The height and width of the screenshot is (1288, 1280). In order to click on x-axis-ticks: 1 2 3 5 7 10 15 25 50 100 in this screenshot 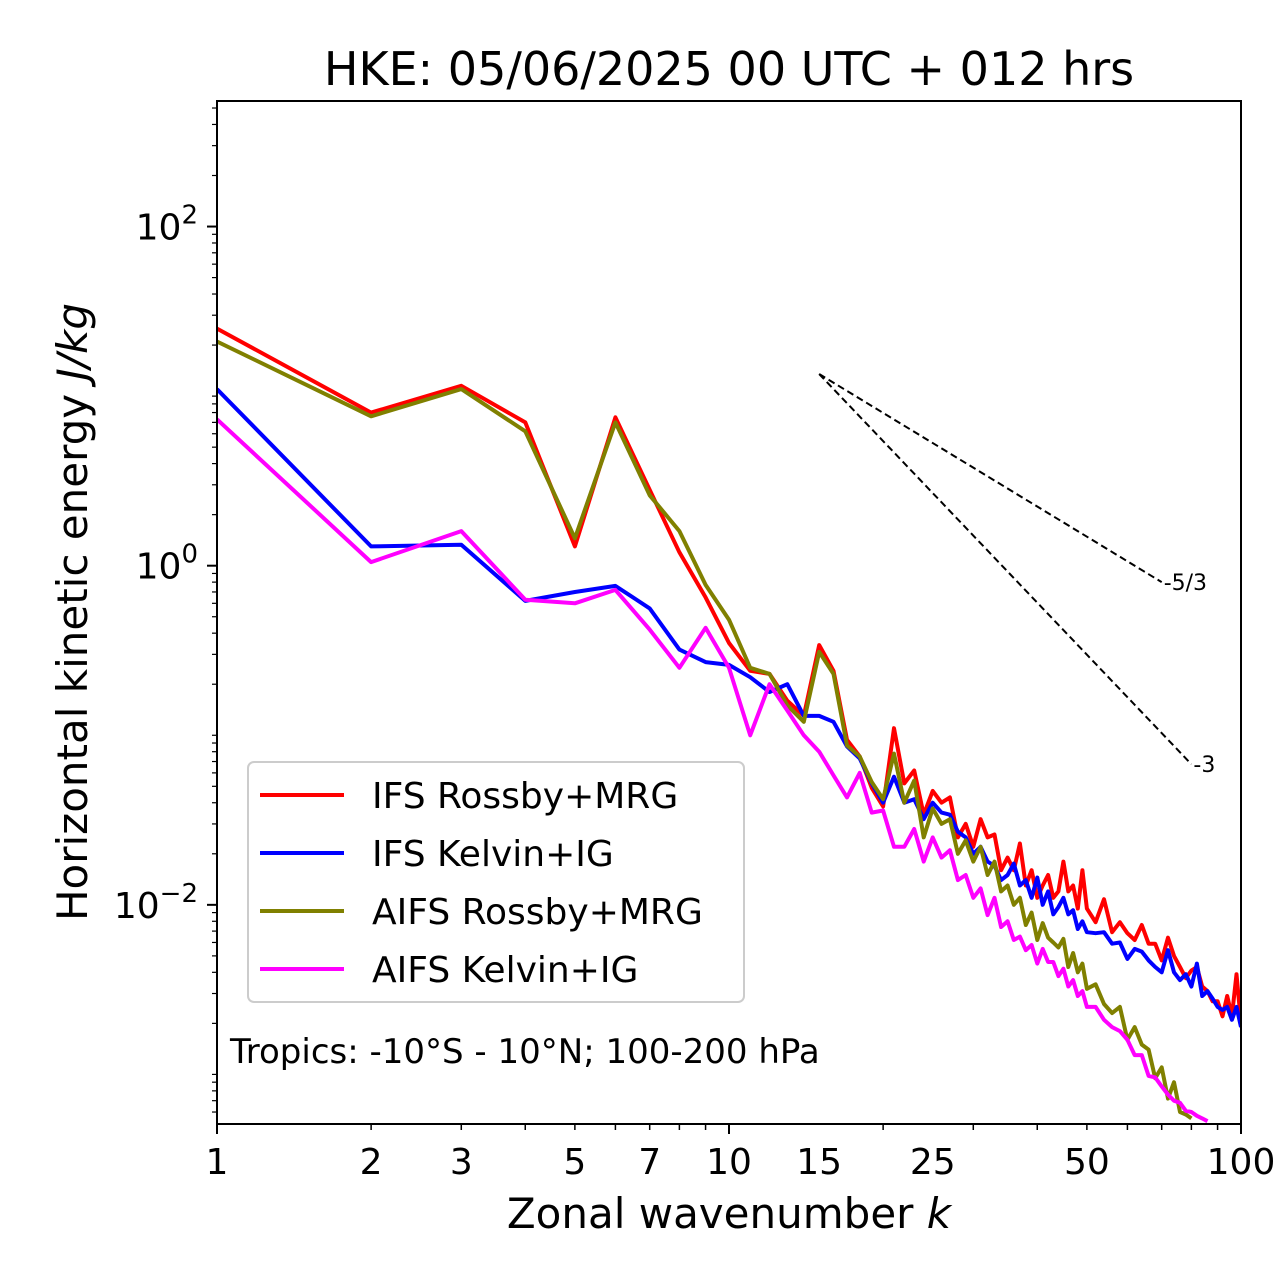, I will do `click(741, 1153)`.